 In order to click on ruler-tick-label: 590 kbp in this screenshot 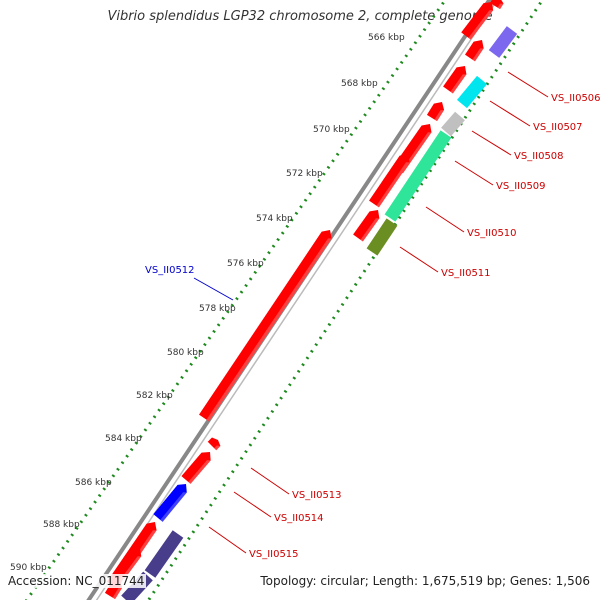, I will do `click(28, 568)`.